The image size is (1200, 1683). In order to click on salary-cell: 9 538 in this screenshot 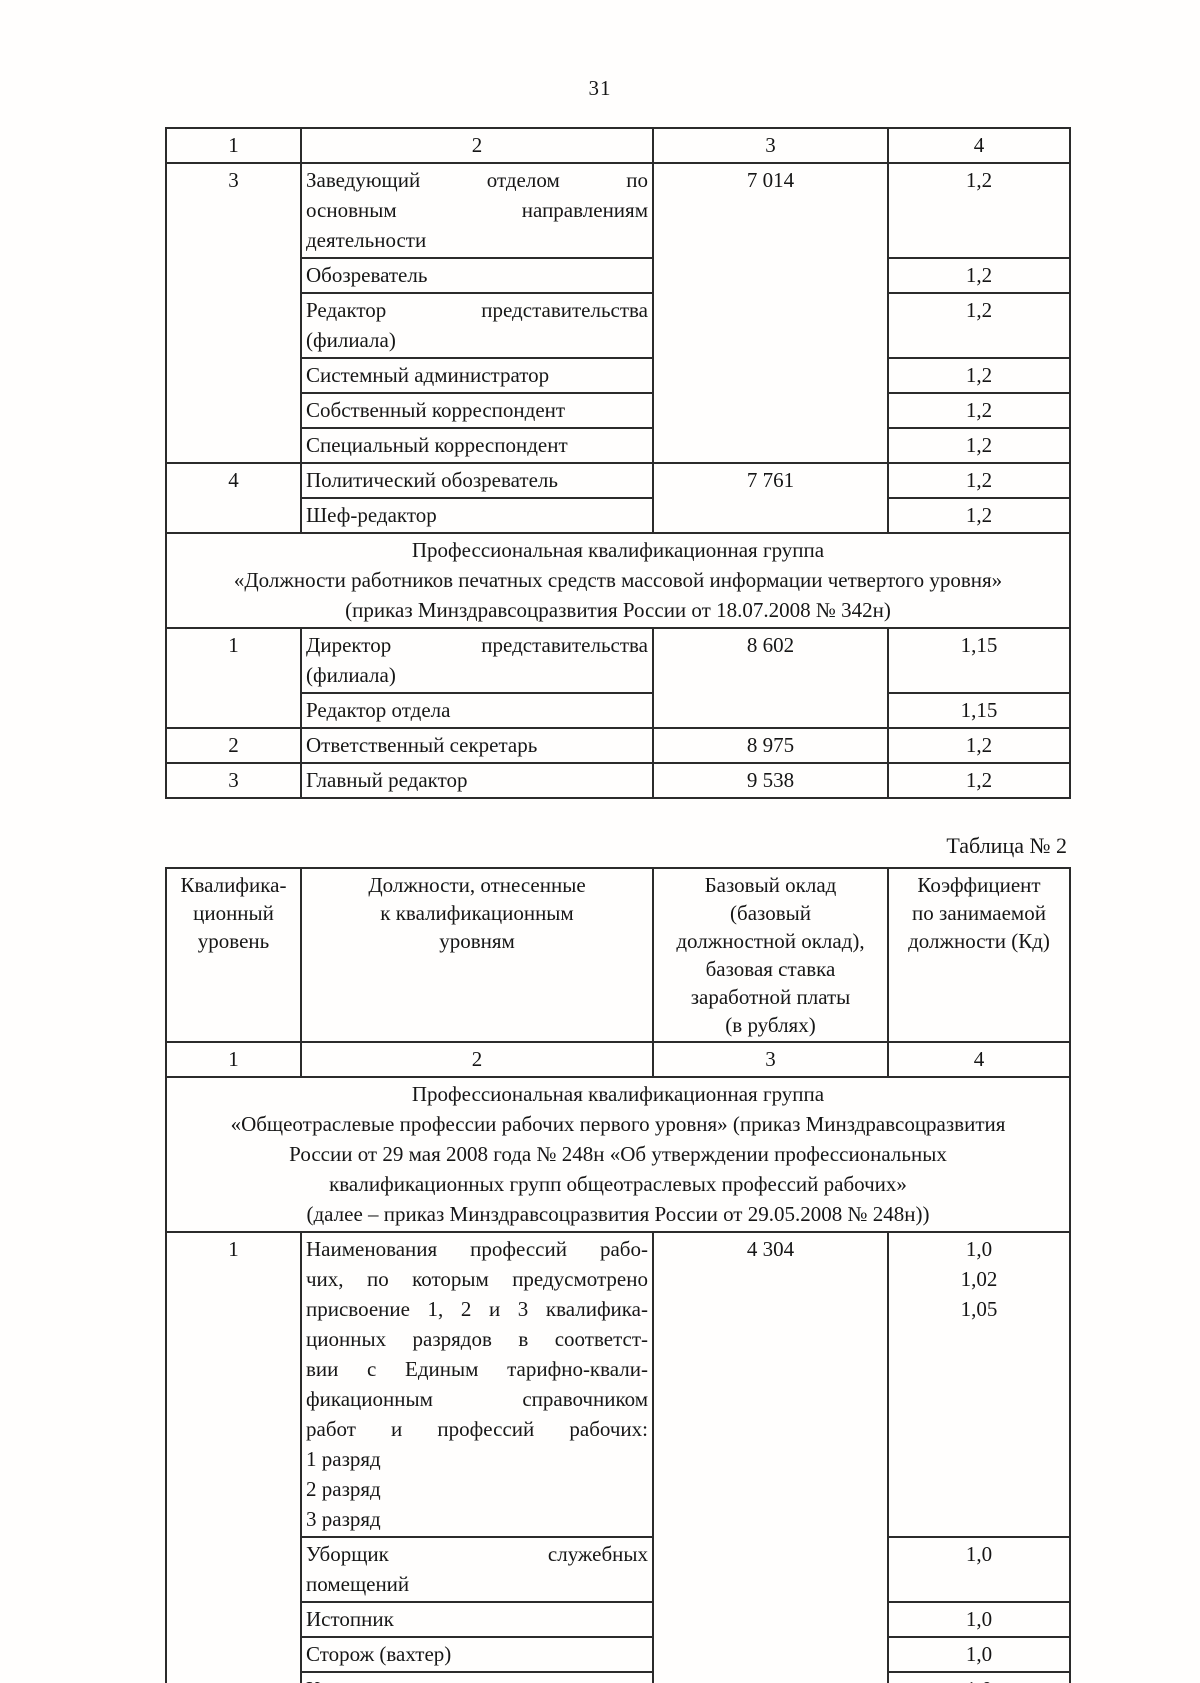, I will do `click(770, 780)`.